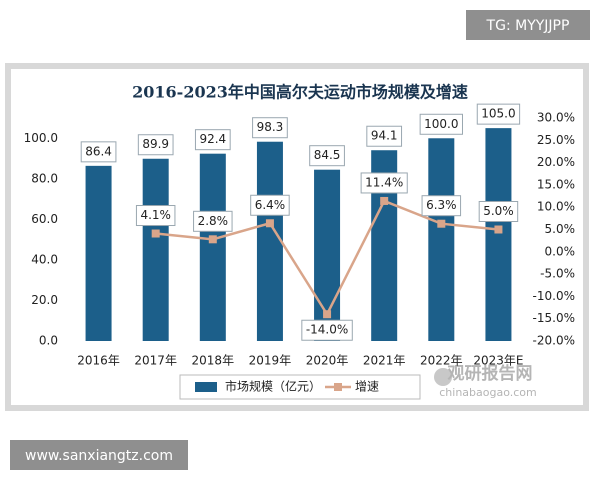 The width and height of the screenshot is (600, 484). Describe the element at coordinates (556, 162) in the screenshot. I see `y2-tick-label: 20.0%` at that location.